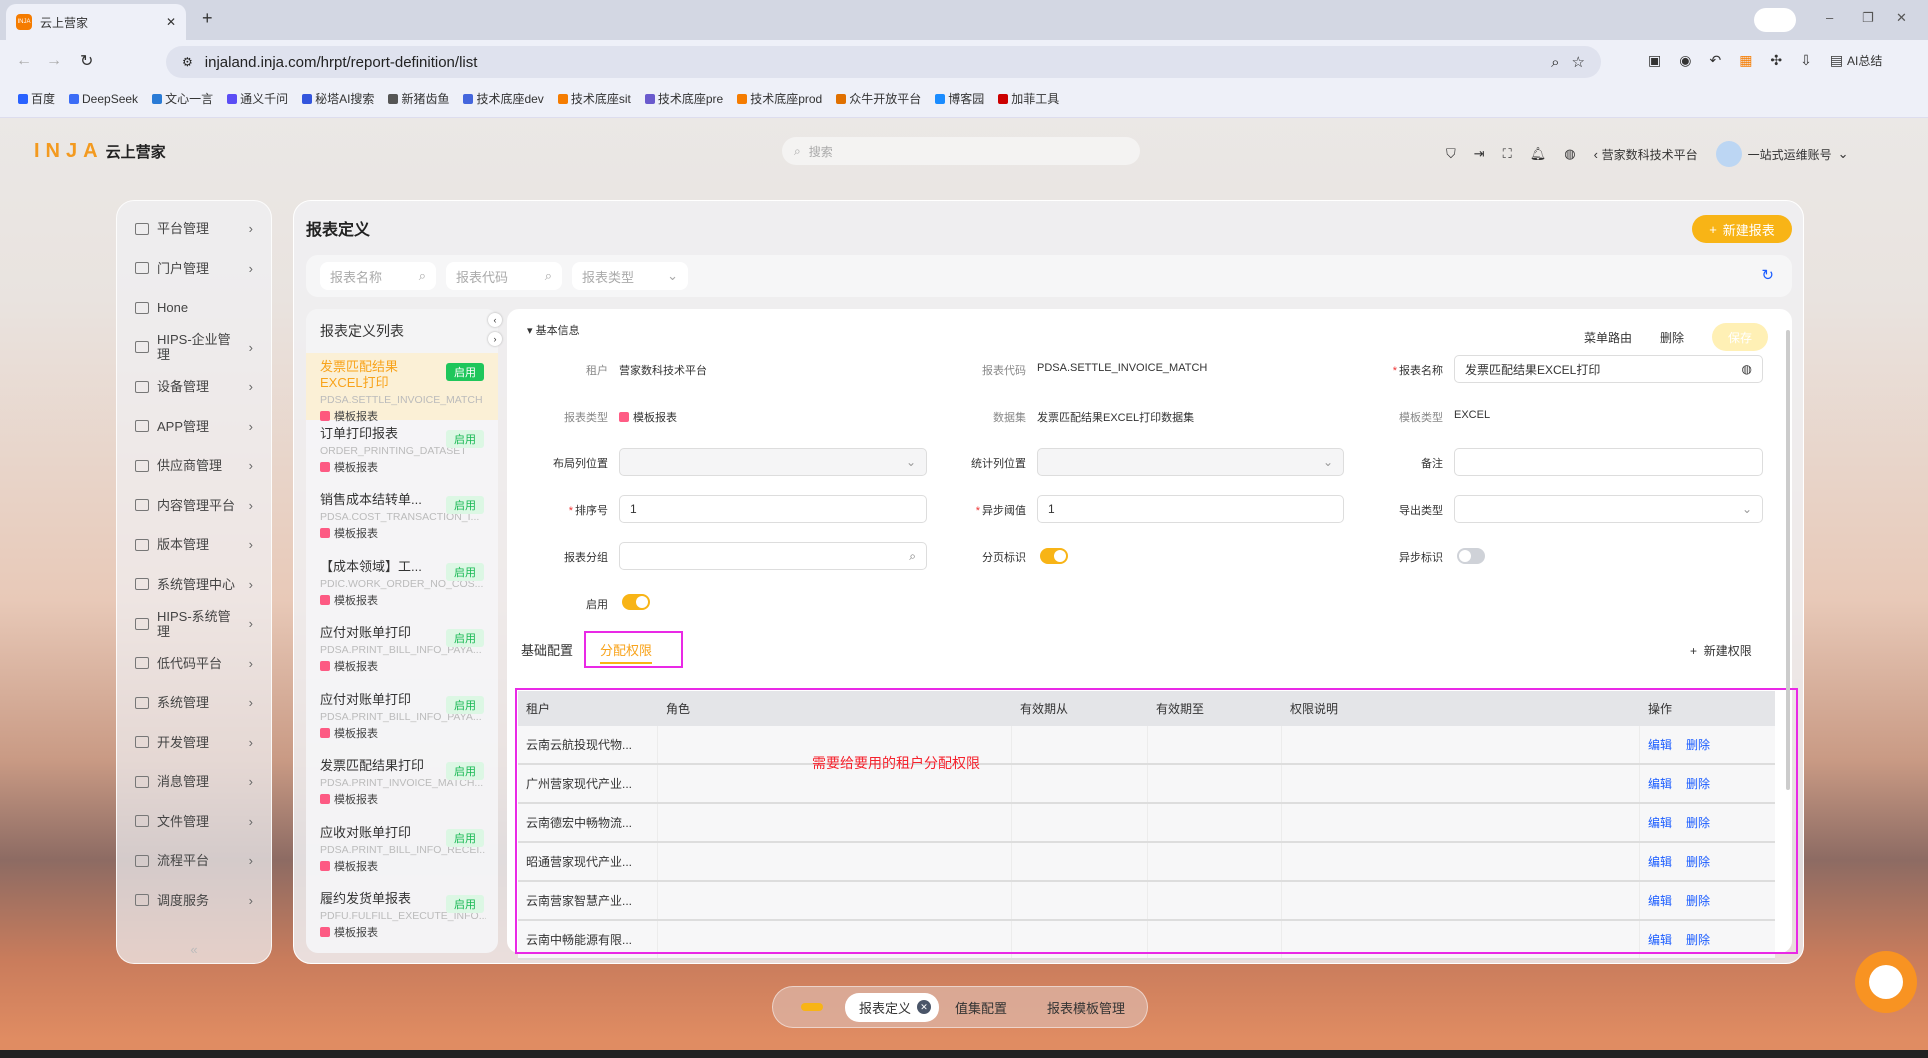  I want to click on sidebar-item: 流程平台 ›, so click(194, 861).